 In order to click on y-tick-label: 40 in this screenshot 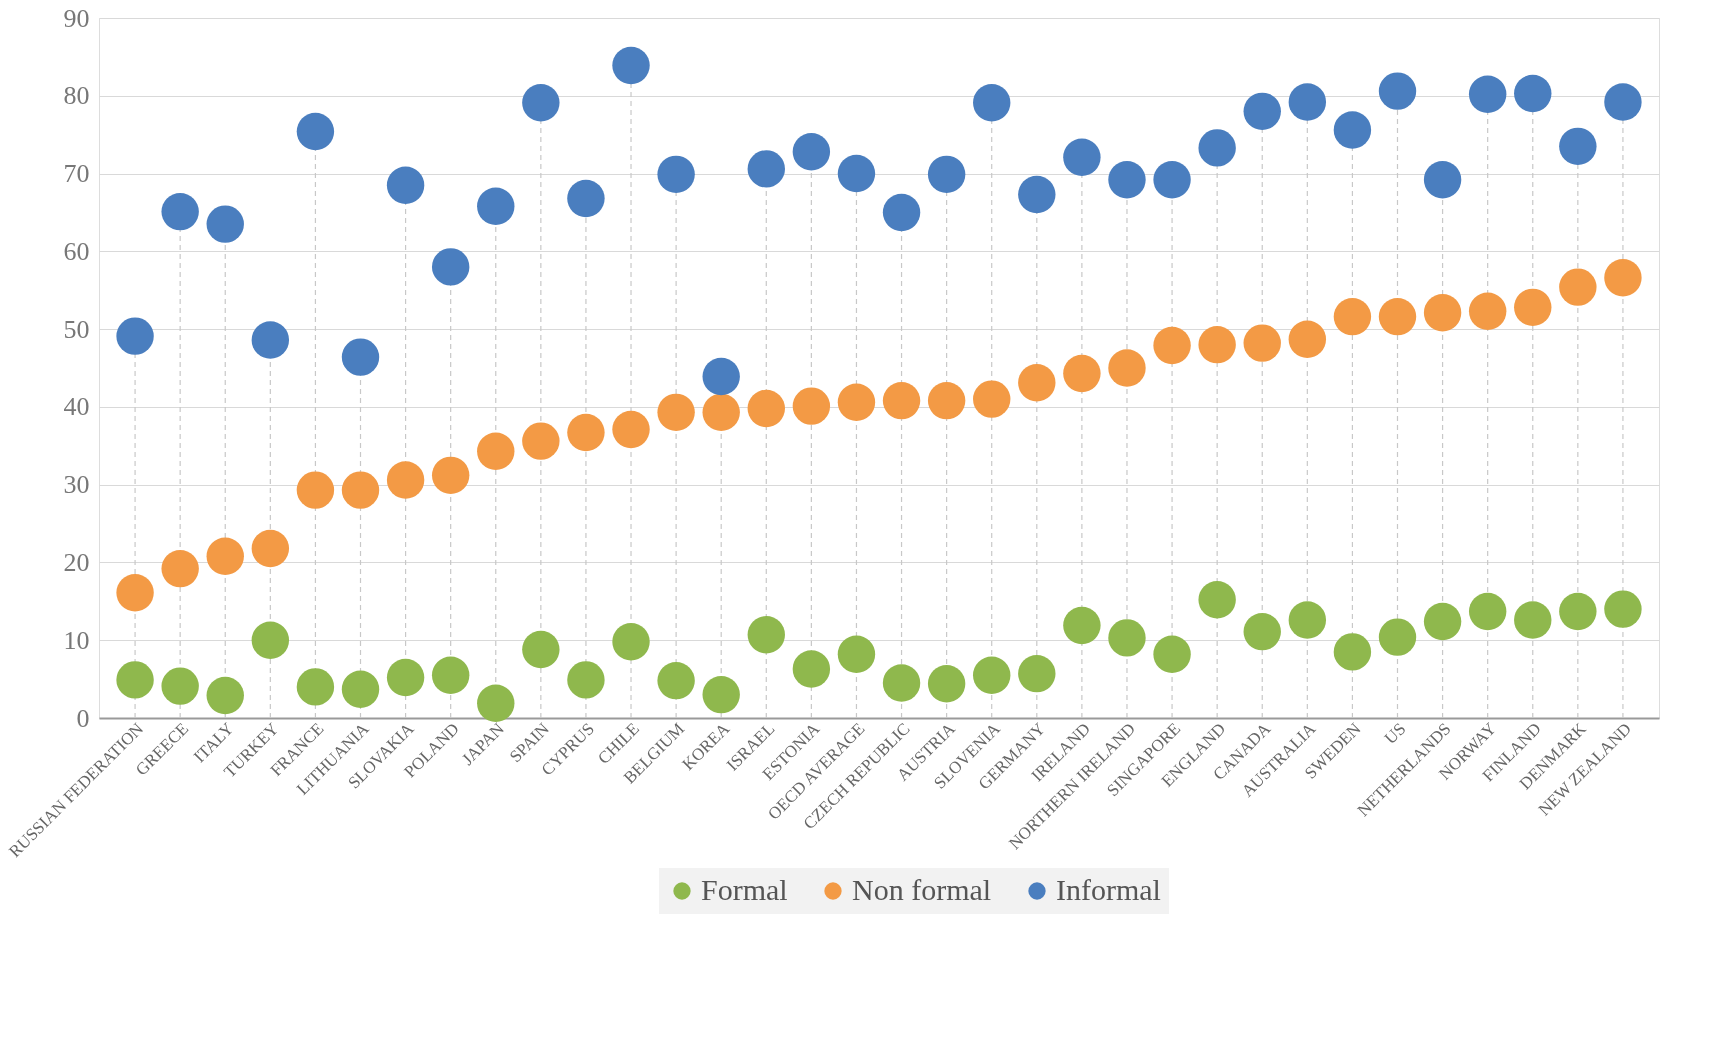, I will do `click(76, 407)`.